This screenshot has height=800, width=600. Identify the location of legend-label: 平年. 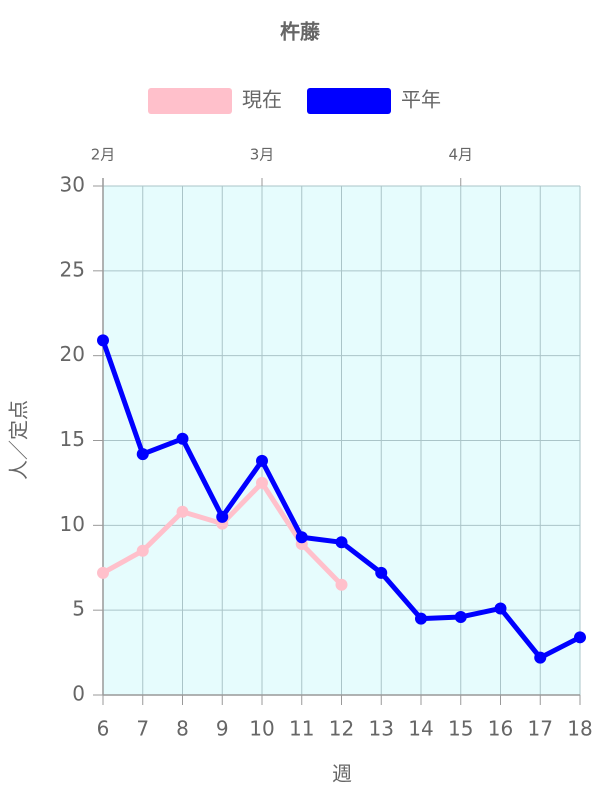
(421, 100).